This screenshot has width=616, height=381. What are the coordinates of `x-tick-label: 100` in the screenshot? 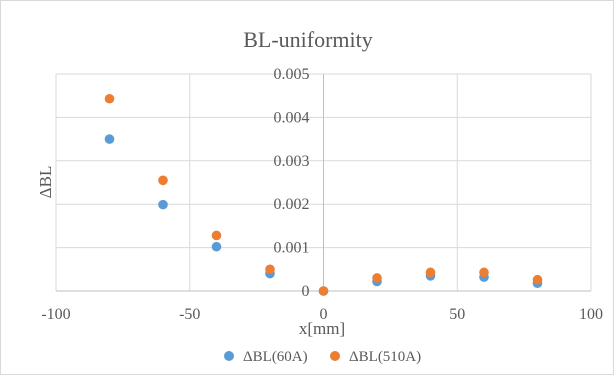 It's located at (591, 314).